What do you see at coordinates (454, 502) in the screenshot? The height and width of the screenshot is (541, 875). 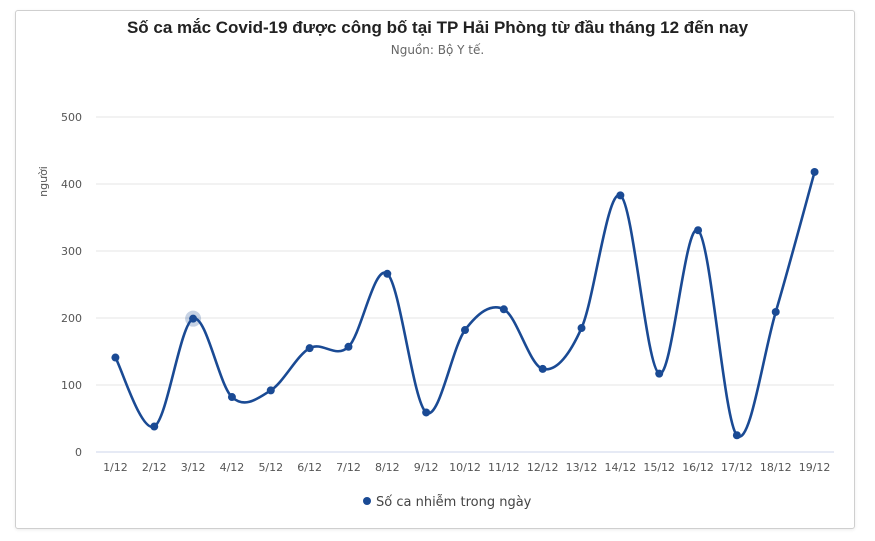 I see `legend-label: Số ca nhiễm trong ngày` at bounding box center [454, 502].